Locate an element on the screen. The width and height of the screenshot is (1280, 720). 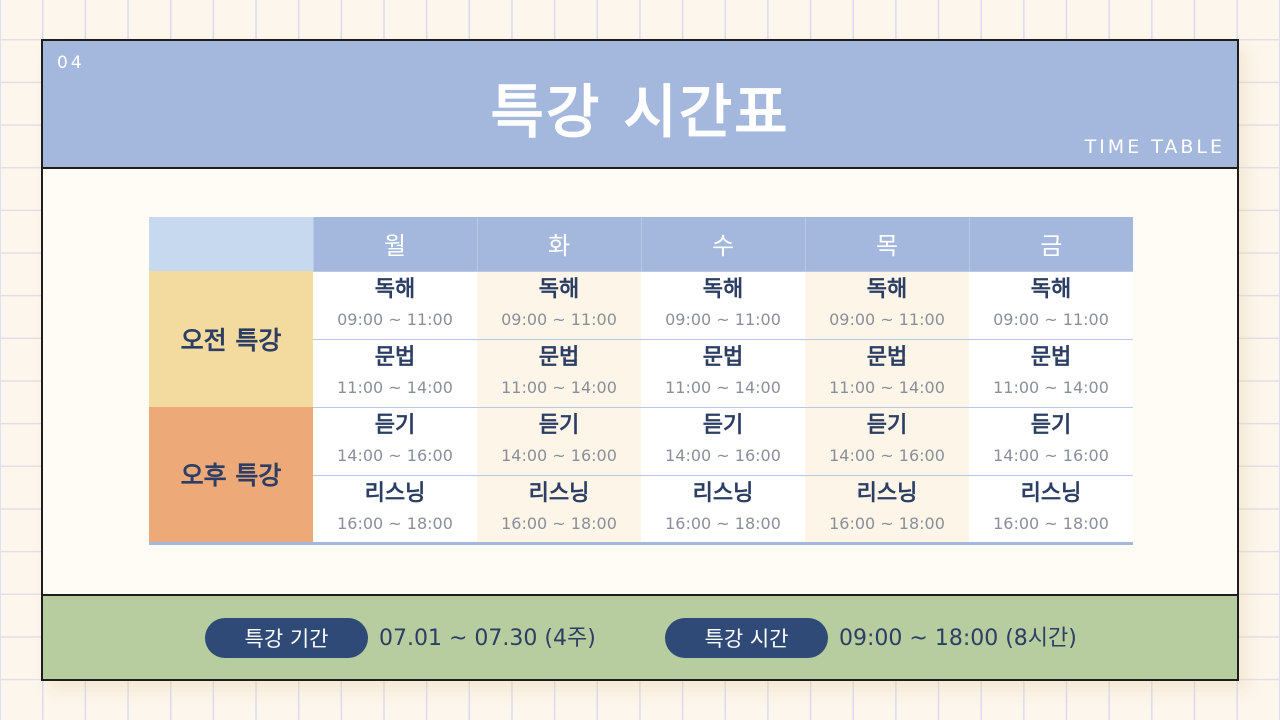
session-label: 오후 특강 is located at coordinates (231, 475).